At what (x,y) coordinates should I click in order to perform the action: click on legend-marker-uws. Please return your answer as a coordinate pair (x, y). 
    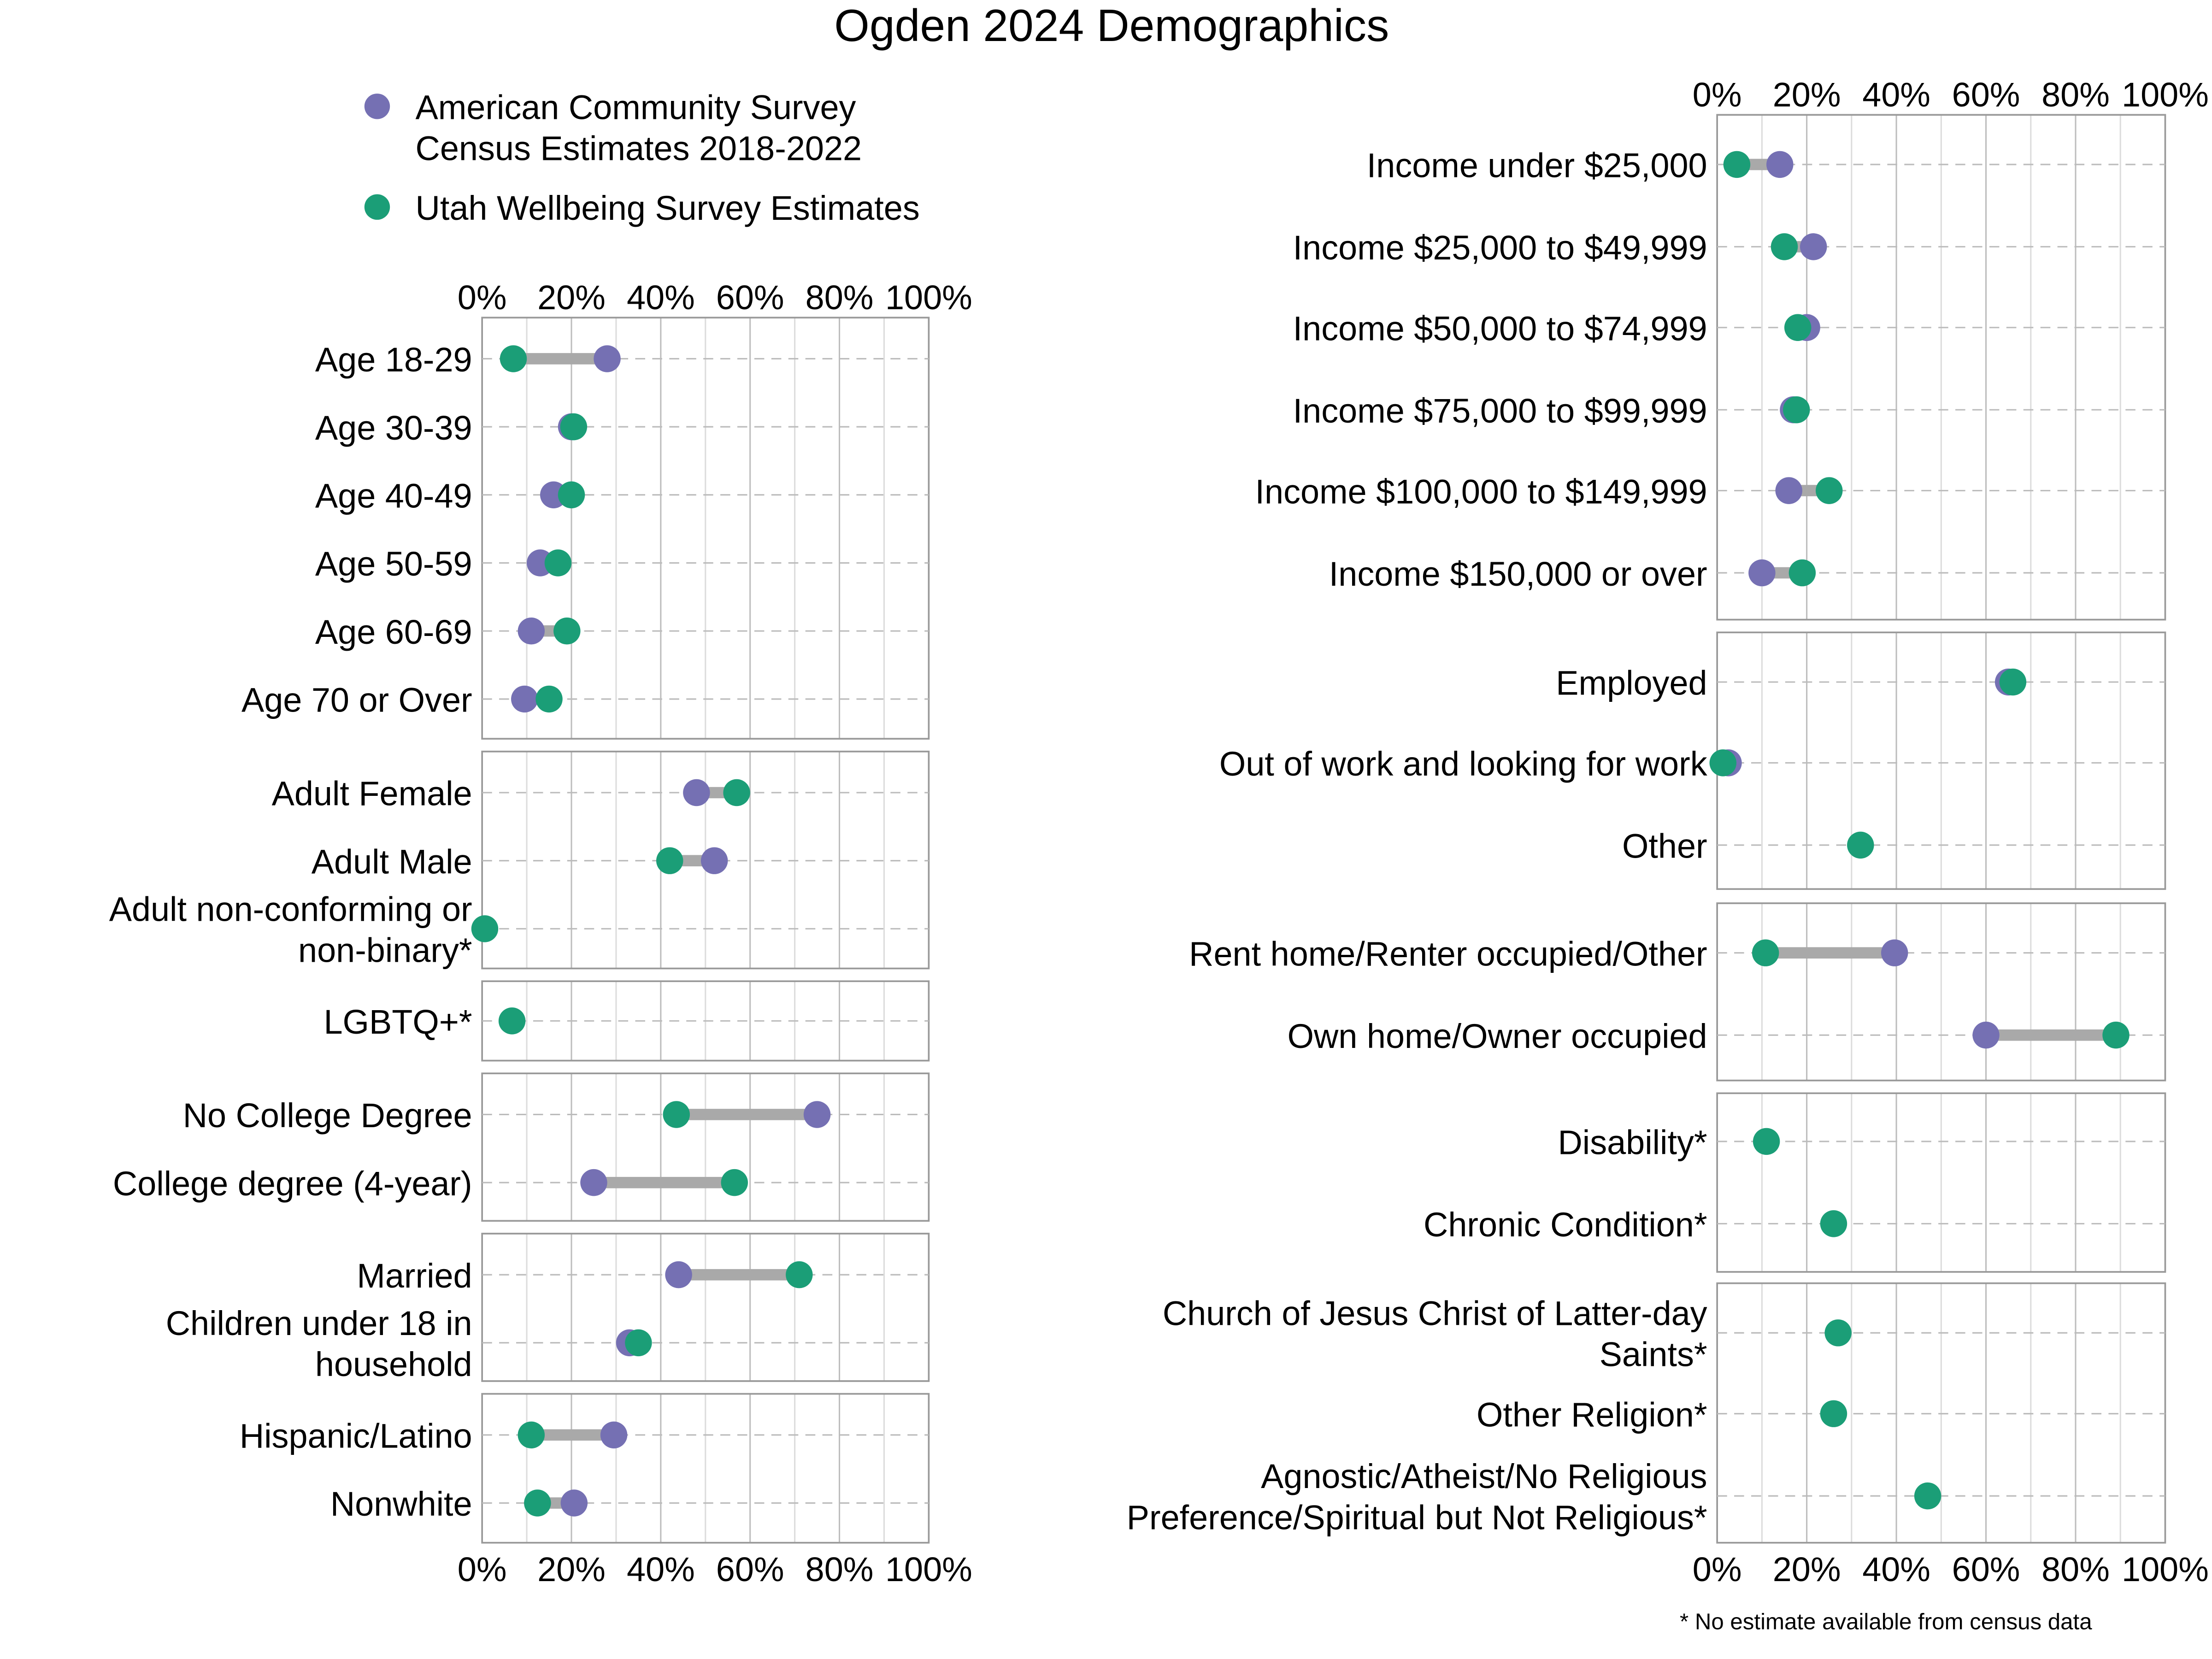
    Looking at the image, I should click on (377, 207).